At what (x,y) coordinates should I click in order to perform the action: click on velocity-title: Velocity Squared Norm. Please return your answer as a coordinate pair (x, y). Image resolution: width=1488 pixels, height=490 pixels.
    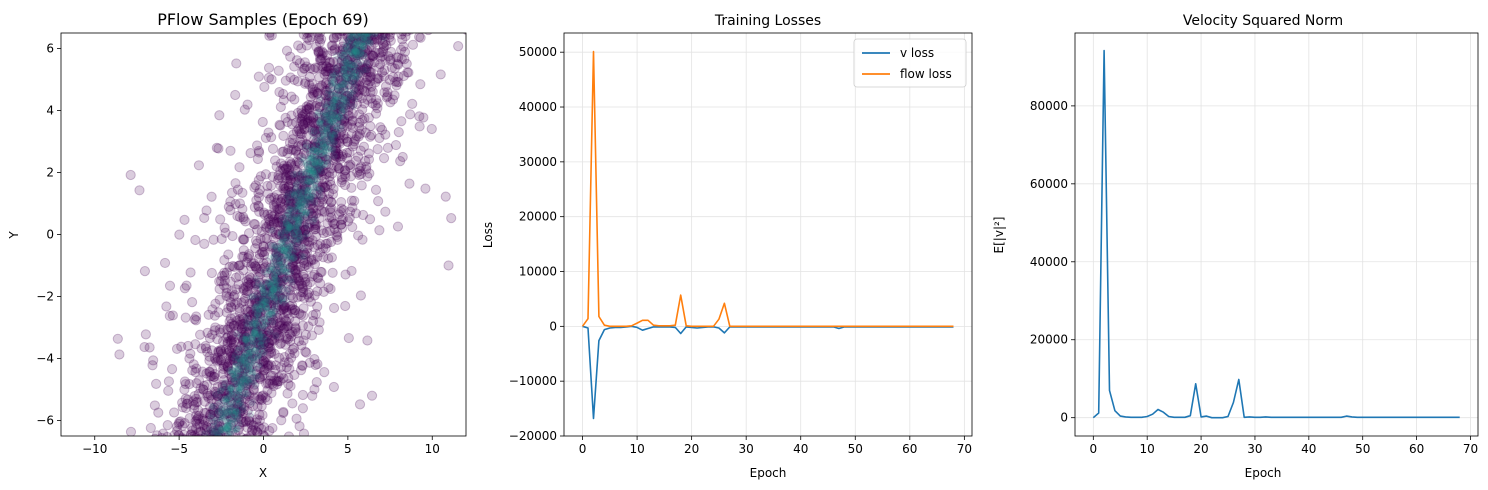
    Looking at the image, I should click on (1263, 21).